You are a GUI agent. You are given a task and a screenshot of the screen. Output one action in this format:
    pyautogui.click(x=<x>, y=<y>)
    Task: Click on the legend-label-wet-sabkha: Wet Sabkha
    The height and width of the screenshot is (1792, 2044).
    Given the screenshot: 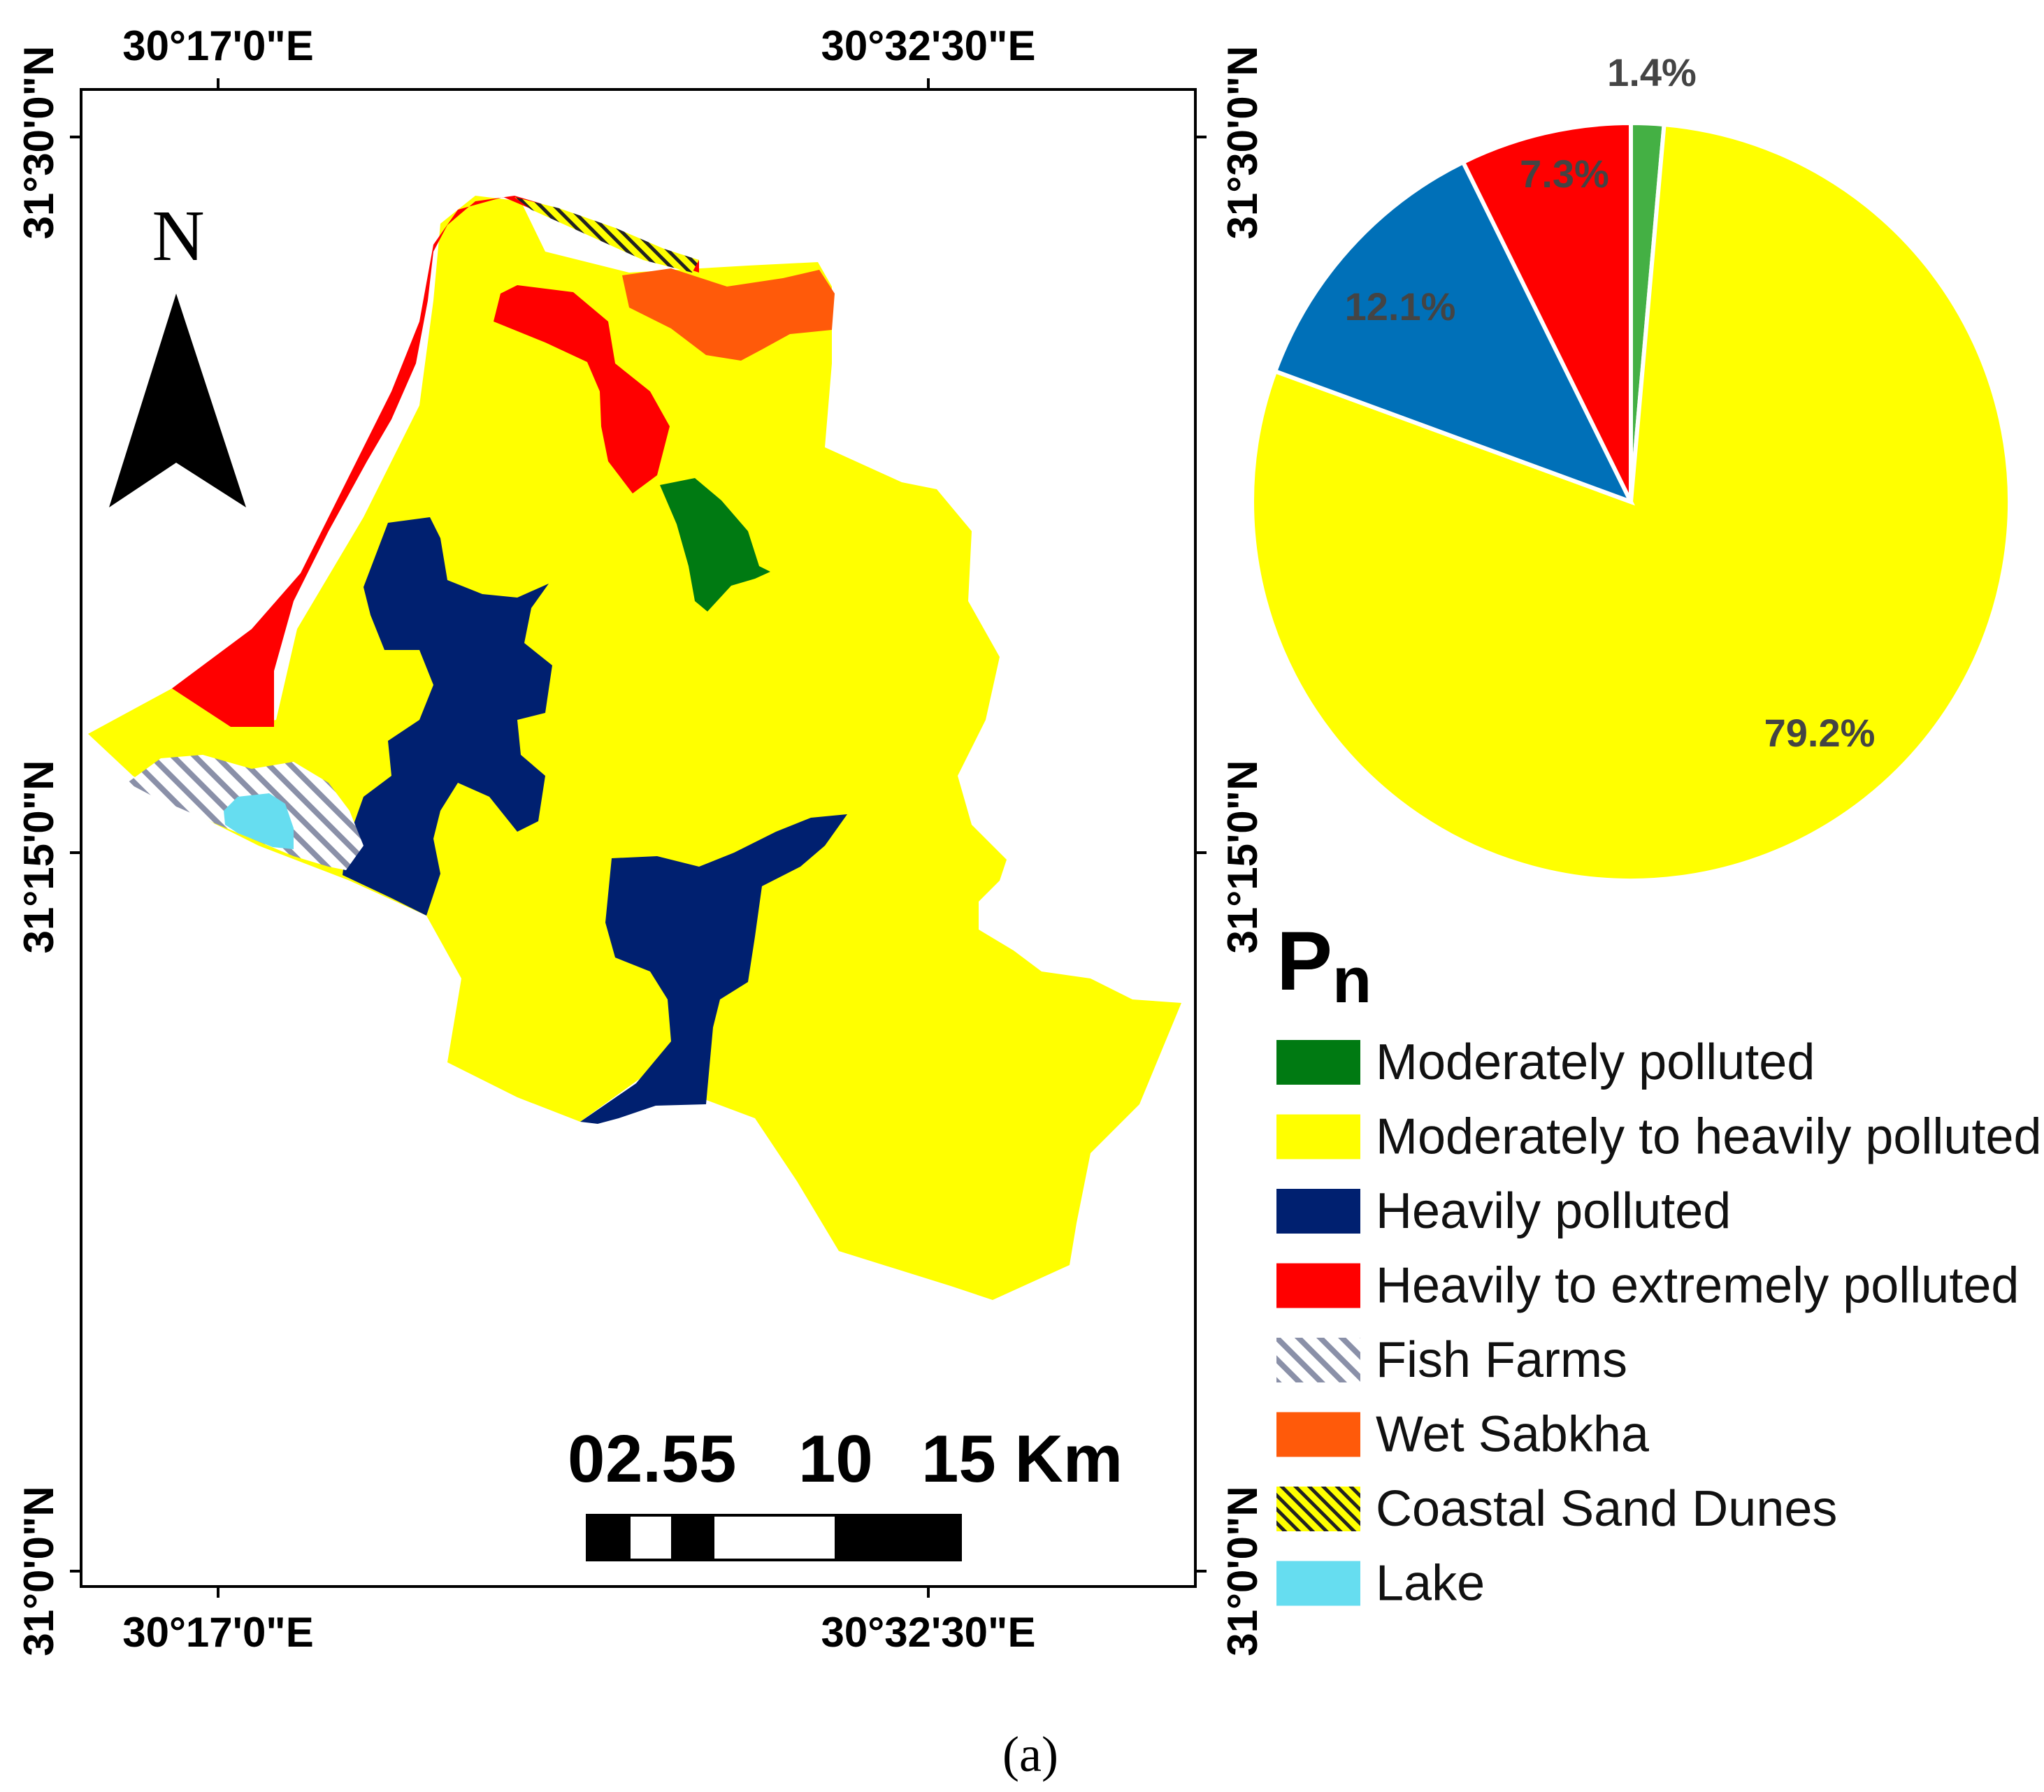 What is the action you would take?
    pyautogui.click(x=1513, y=1435)
    